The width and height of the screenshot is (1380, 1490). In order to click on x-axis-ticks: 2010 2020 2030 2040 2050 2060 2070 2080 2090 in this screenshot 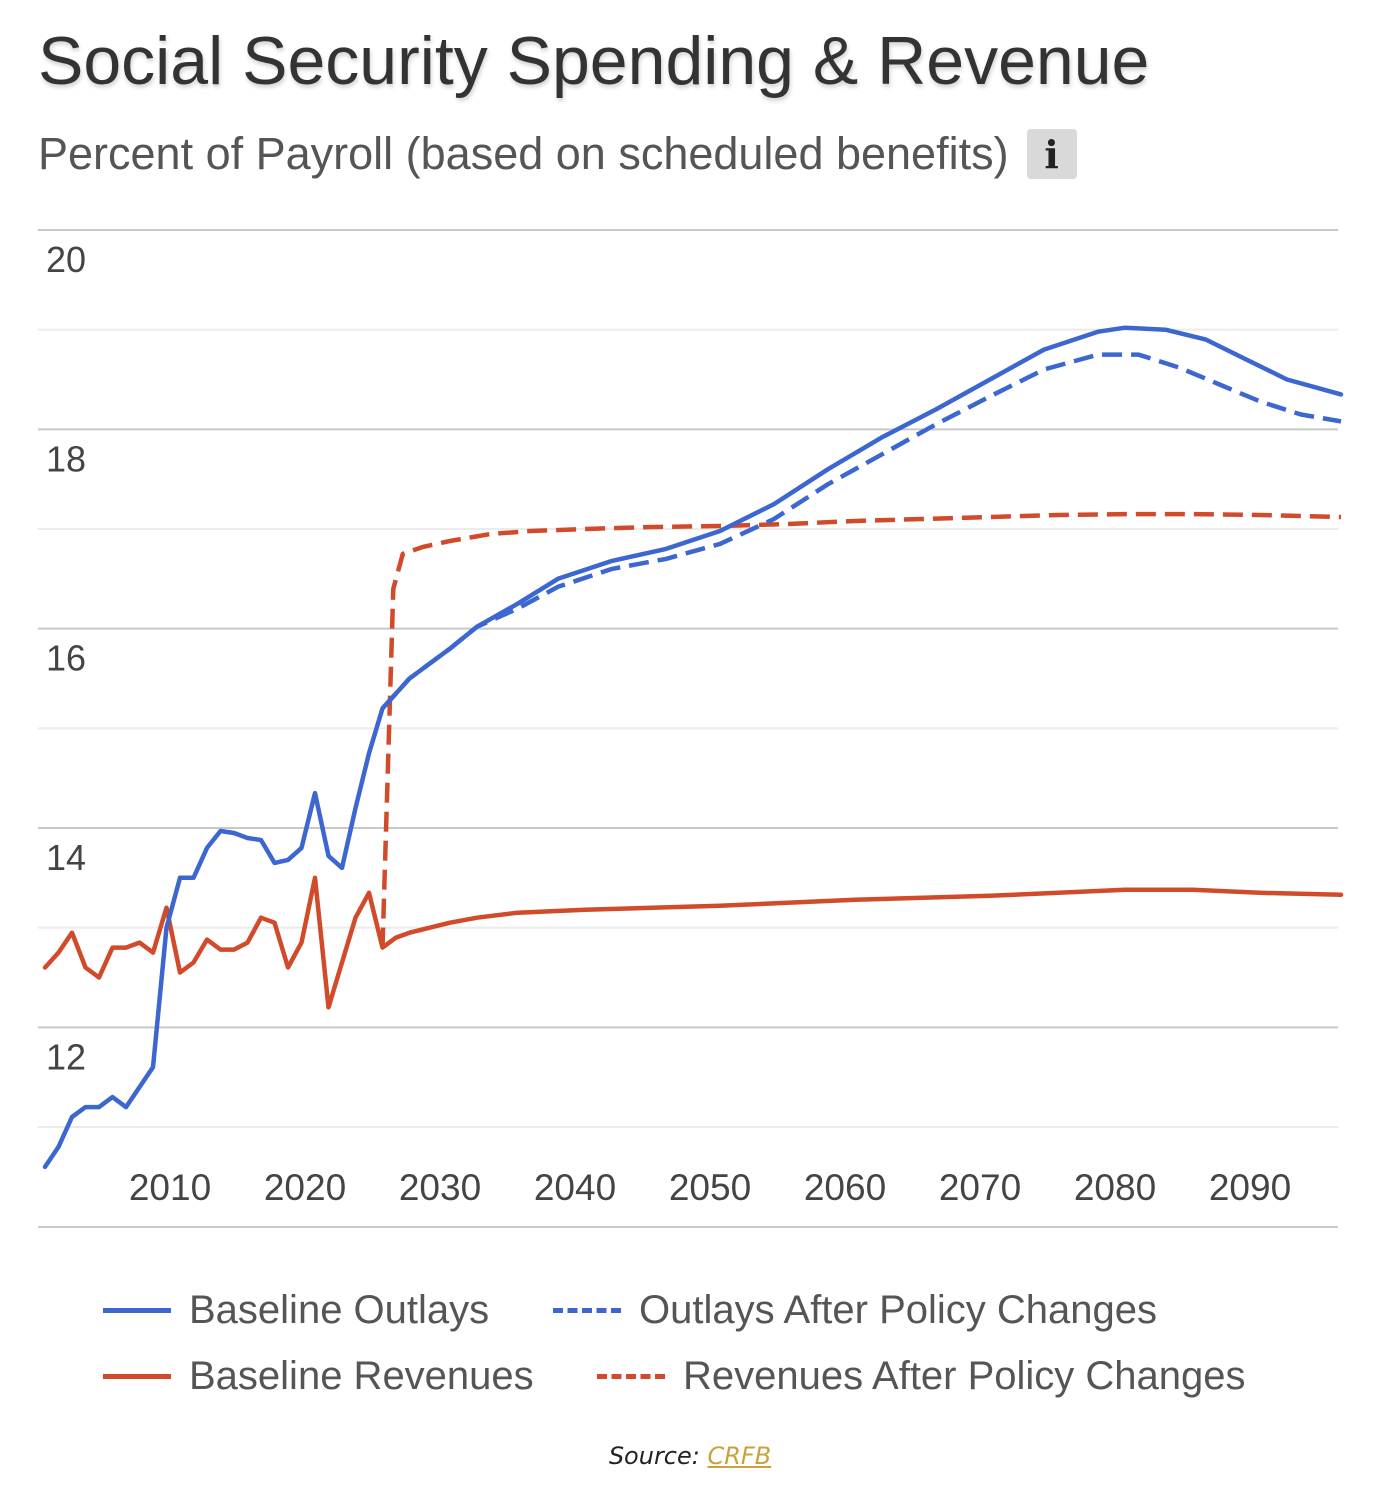, I will do `click(710, 1187)`.